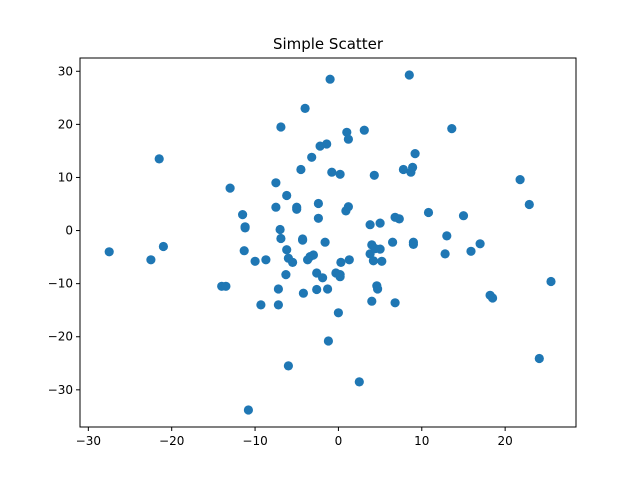 The width and height of the screenshot is (640, 480). What do you see at coordinates (65, 124) in the screenshot?
I see `y-tick-label: 20` at bounding box center [65, 124].